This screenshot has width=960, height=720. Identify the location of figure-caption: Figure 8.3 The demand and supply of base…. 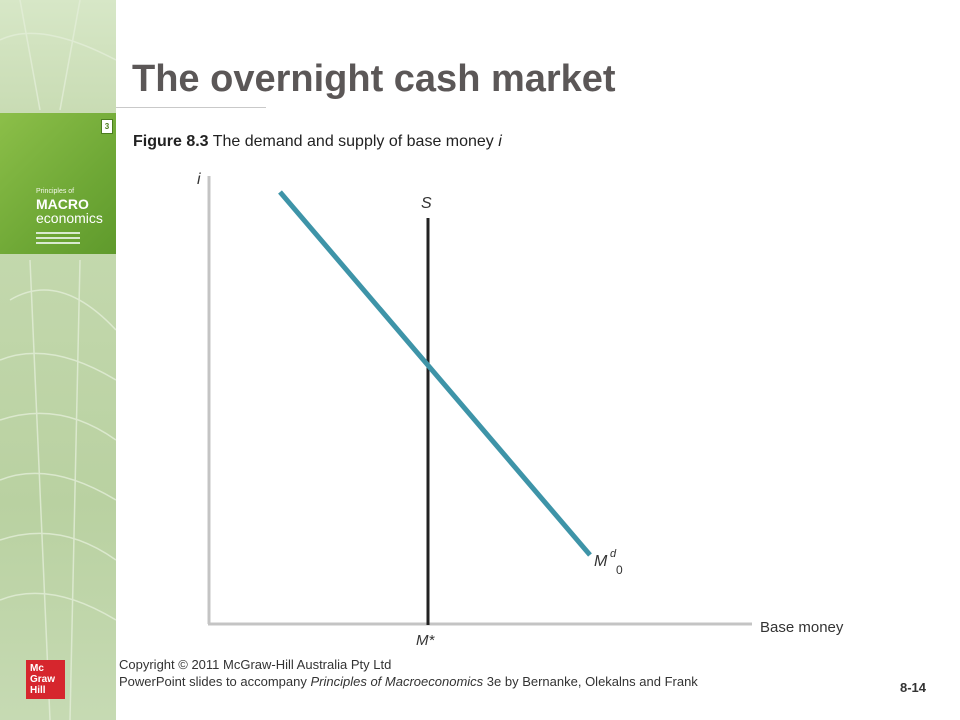
(317, 142).